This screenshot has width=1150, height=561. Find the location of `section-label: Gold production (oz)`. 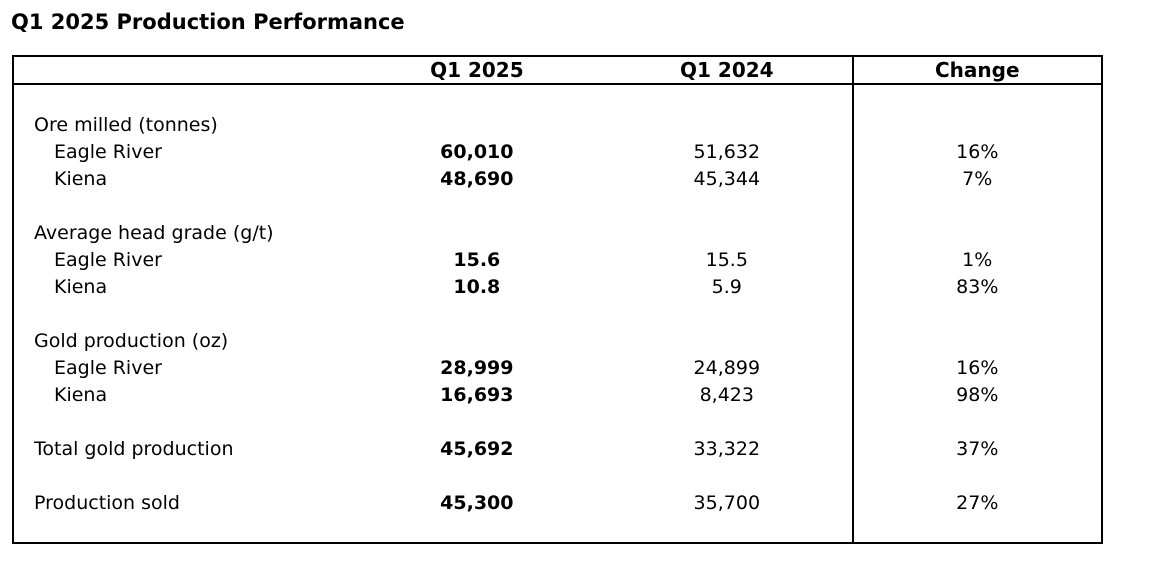

section-label: Gold production (oz) is located at coordinates (131, 340).